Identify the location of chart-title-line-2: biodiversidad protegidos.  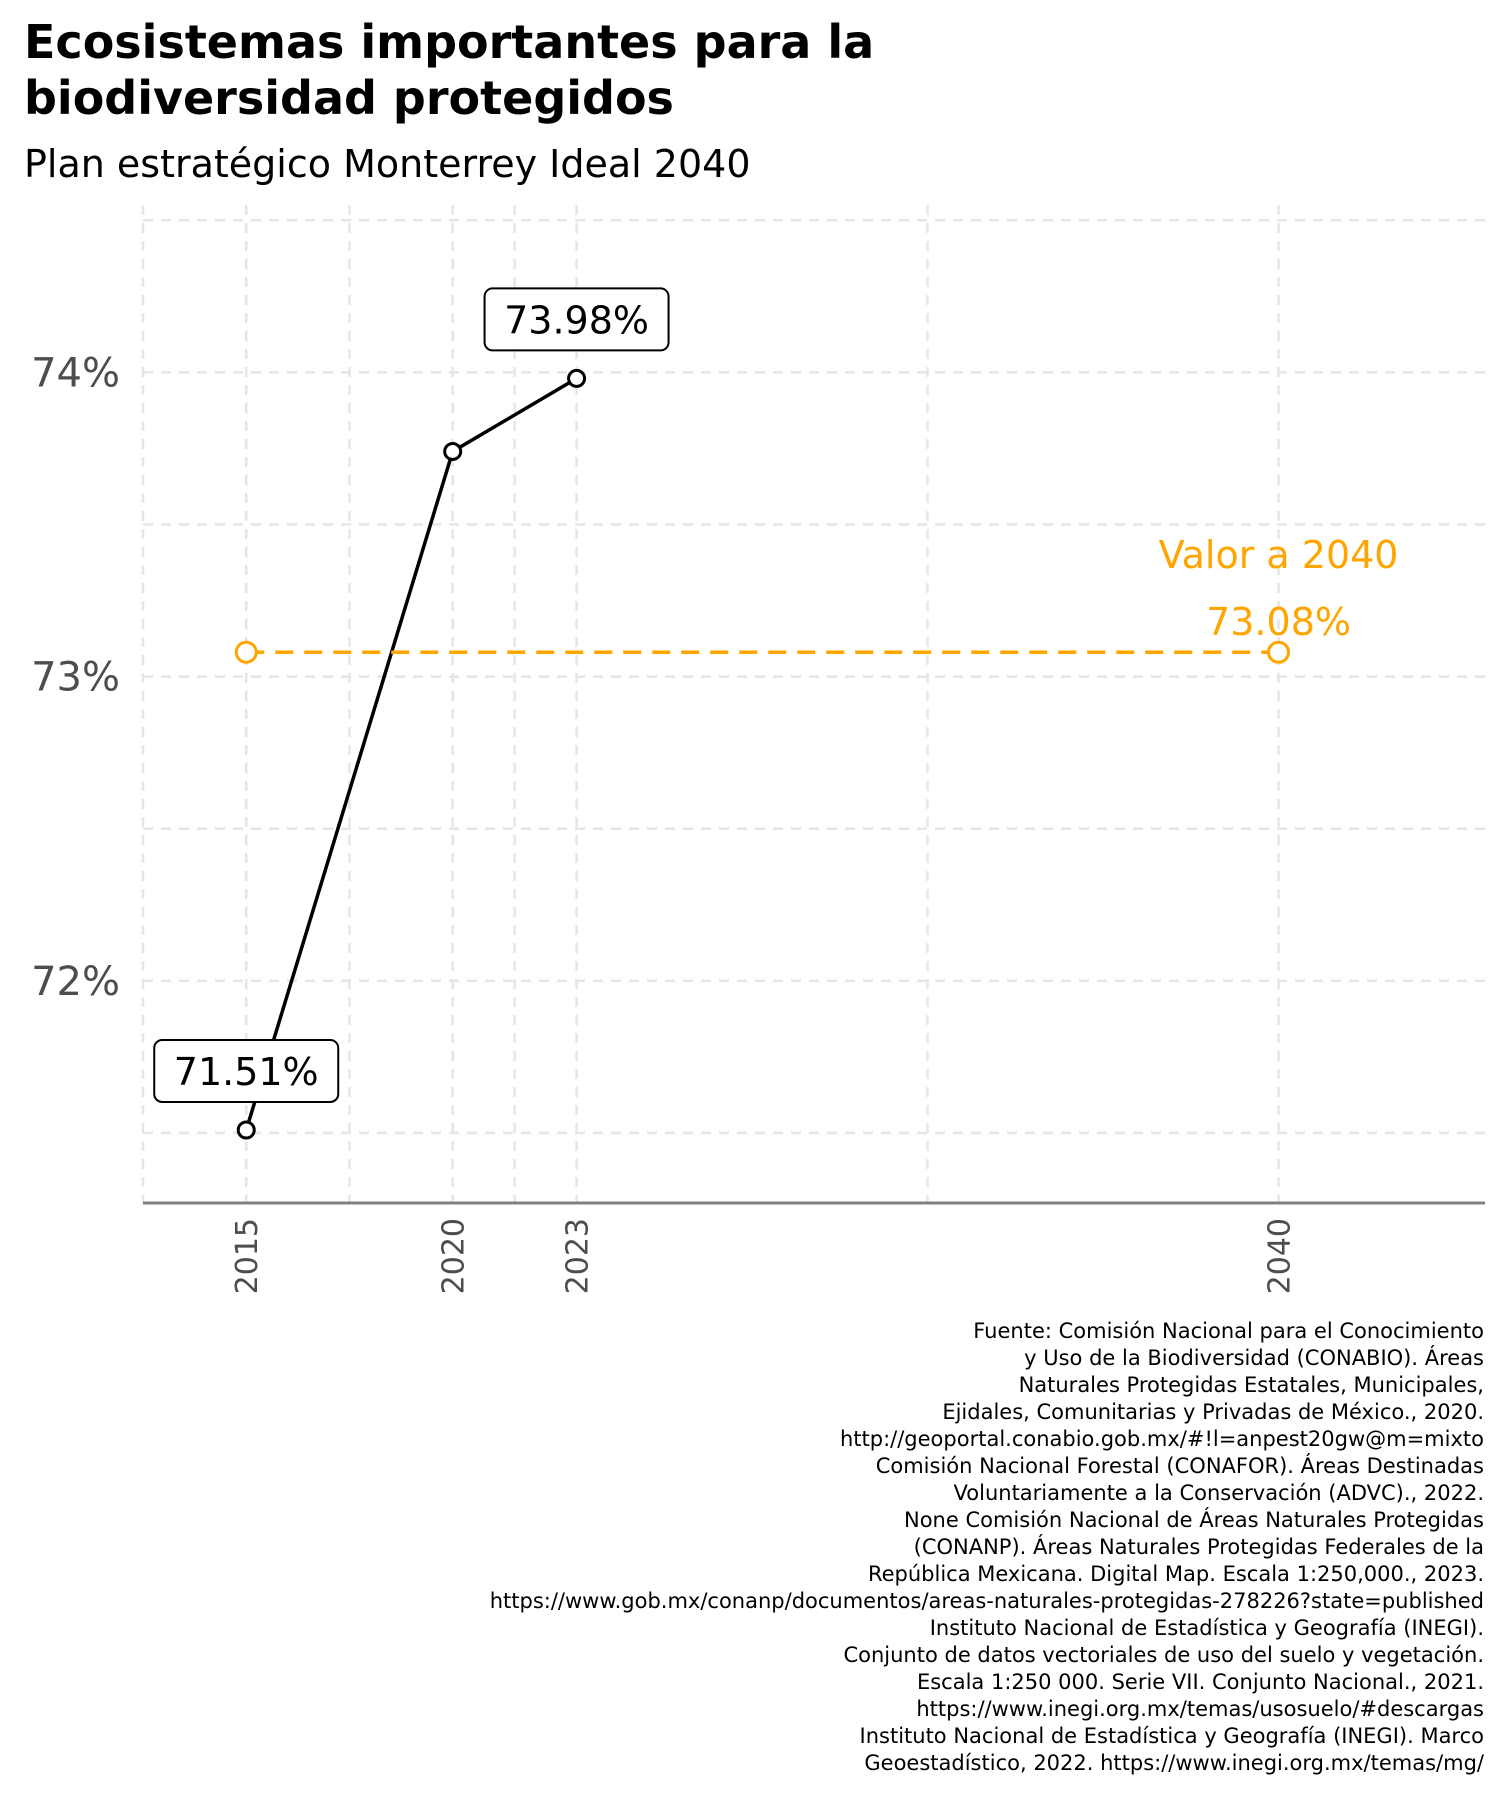
(349, 98).